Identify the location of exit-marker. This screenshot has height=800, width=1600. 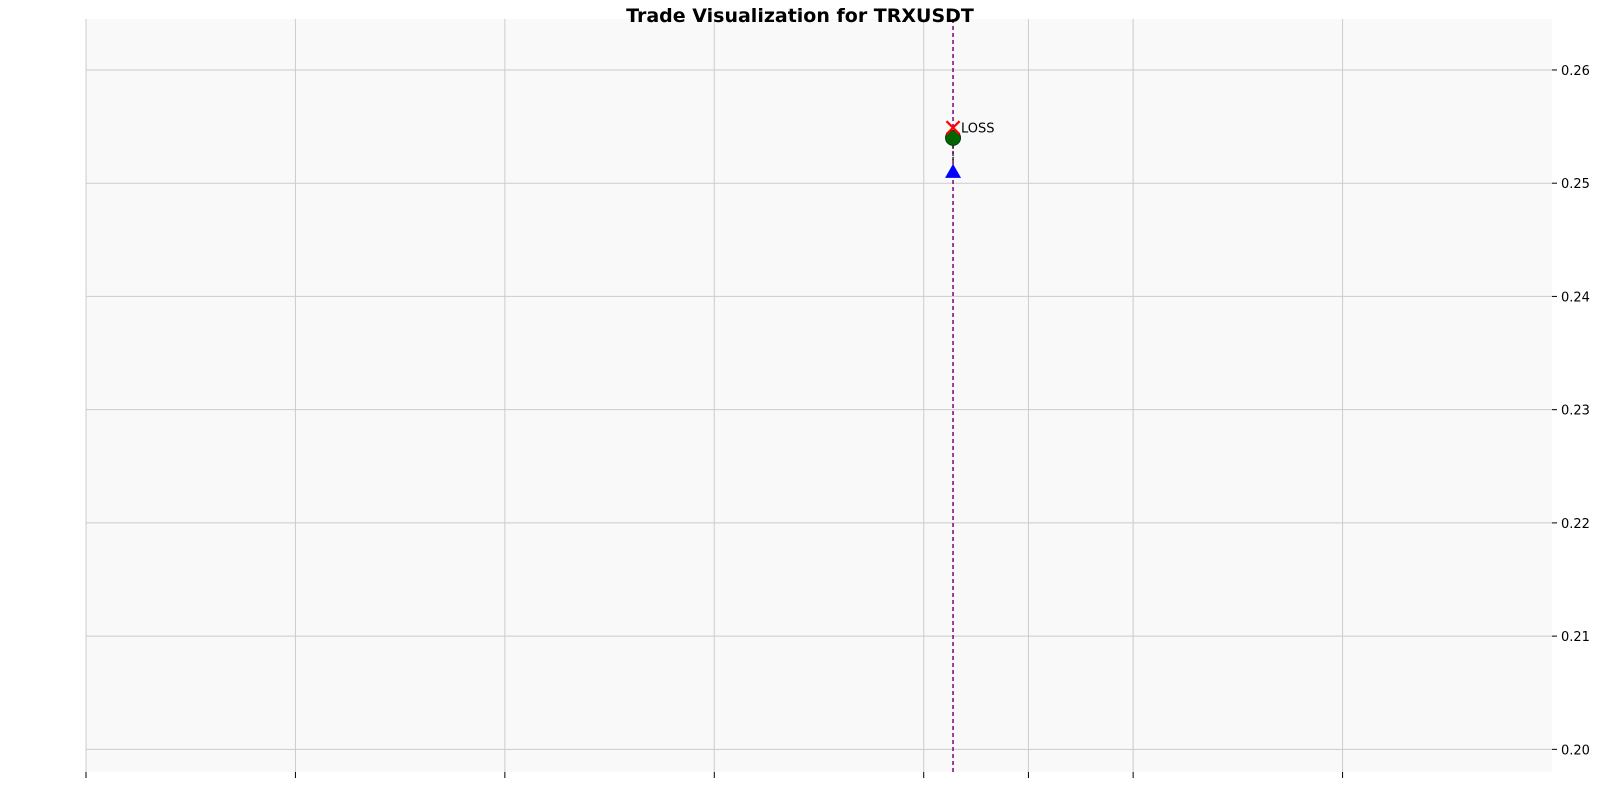
(953, 137).